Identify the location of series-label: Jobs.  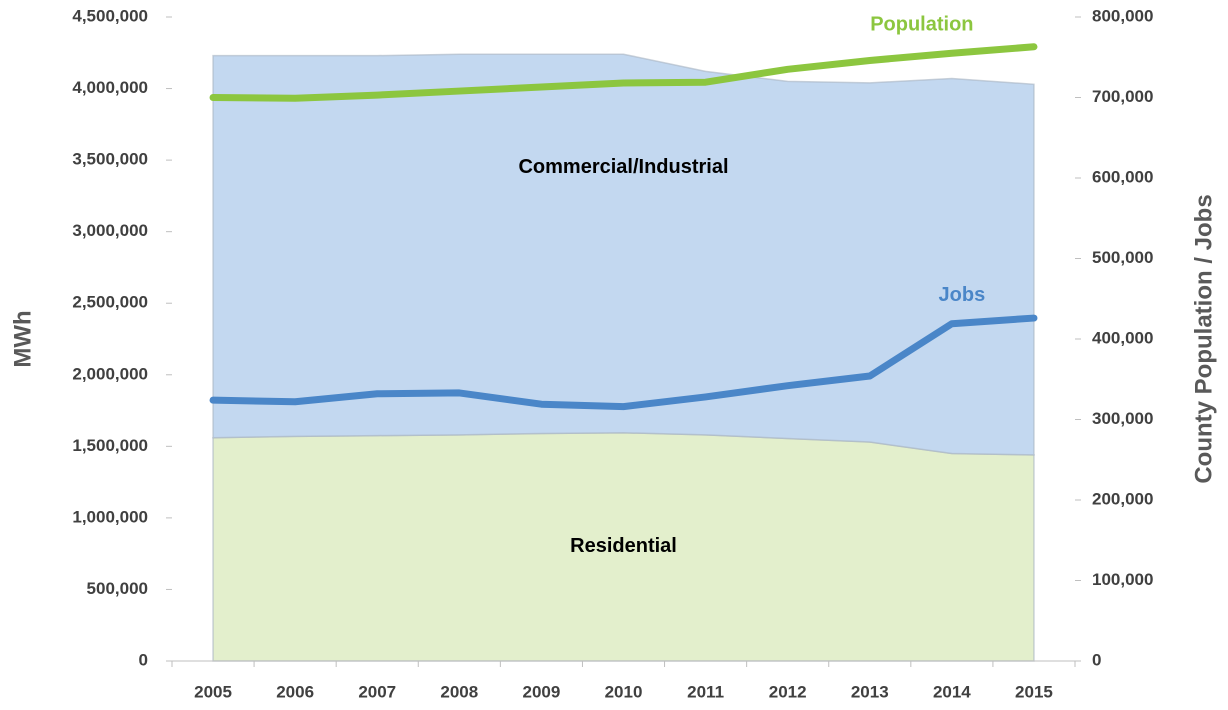
(962, 295).